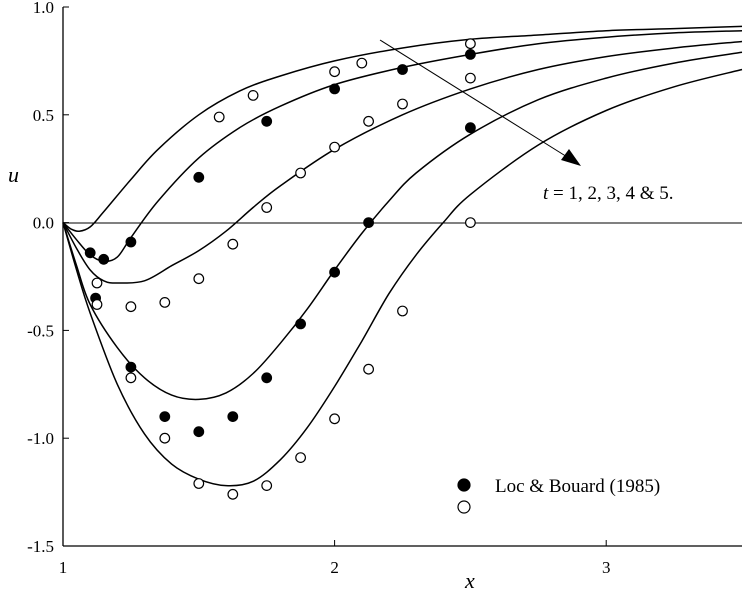 The image size is (744, 591). I want to click on y-tick-label: 0.0, so click(43, 223).